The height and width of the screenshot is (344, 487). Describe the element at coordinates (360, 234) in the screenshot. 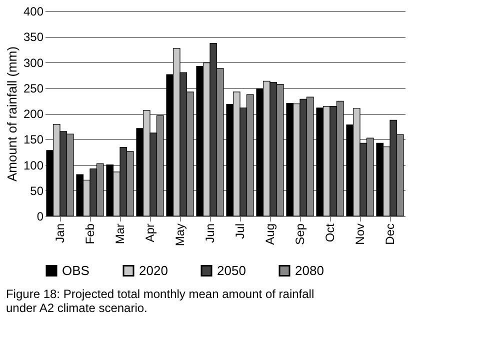

I see `x-tick-label: Nov` at that location.